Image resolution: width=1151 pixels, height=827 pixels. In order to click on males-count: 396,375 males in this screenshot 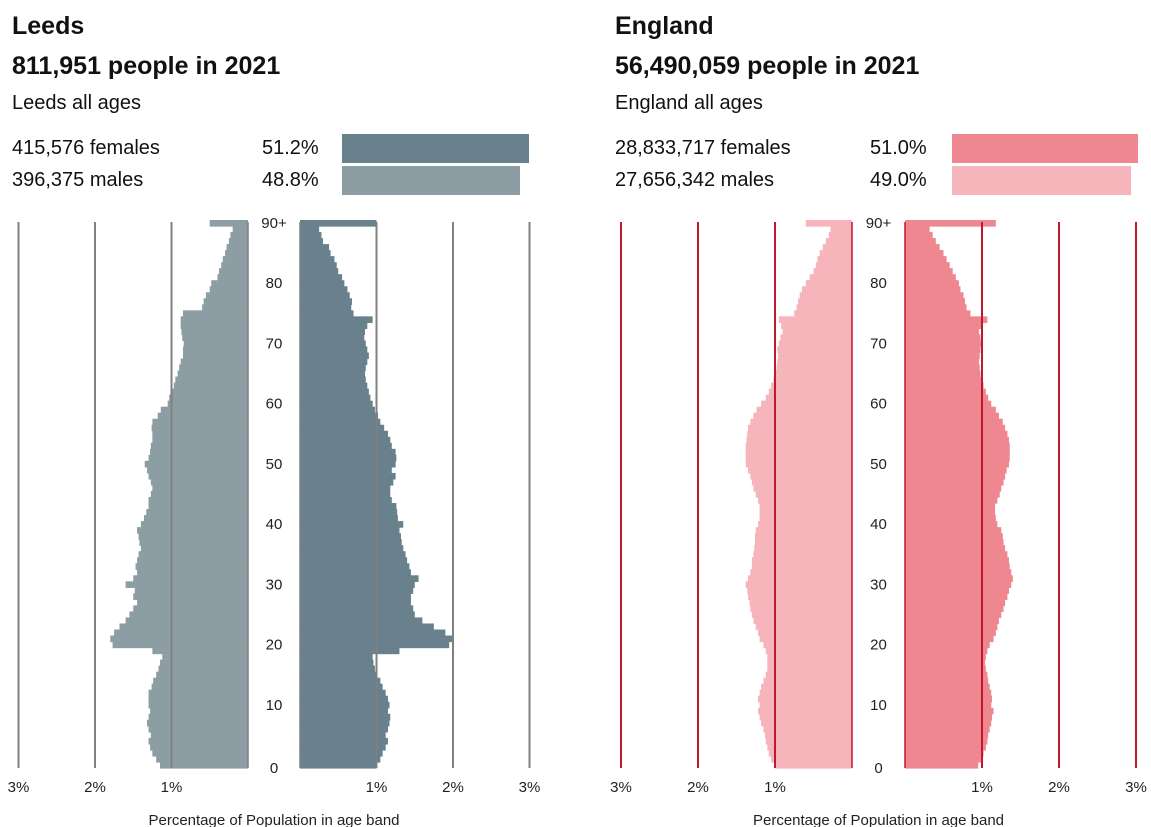, I will do `click(78, 180)`.